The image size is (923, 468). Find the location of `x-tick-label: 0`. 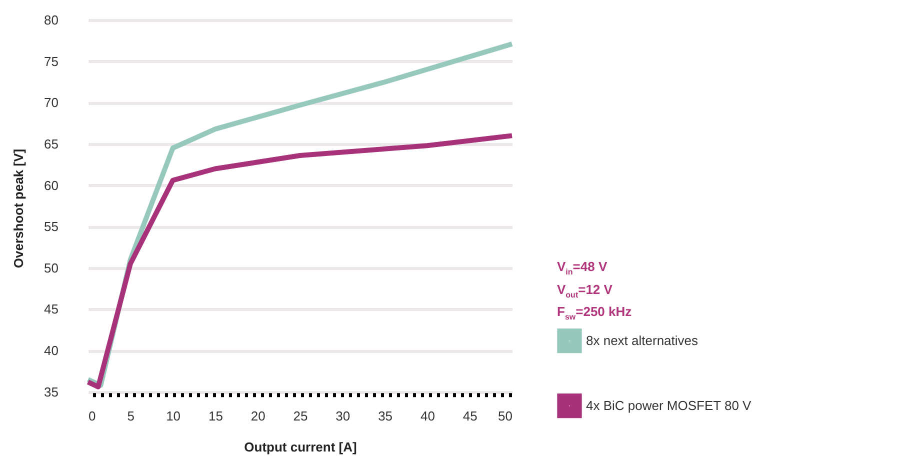

x-tick-label: 0 is located at coordinates (92, 416).